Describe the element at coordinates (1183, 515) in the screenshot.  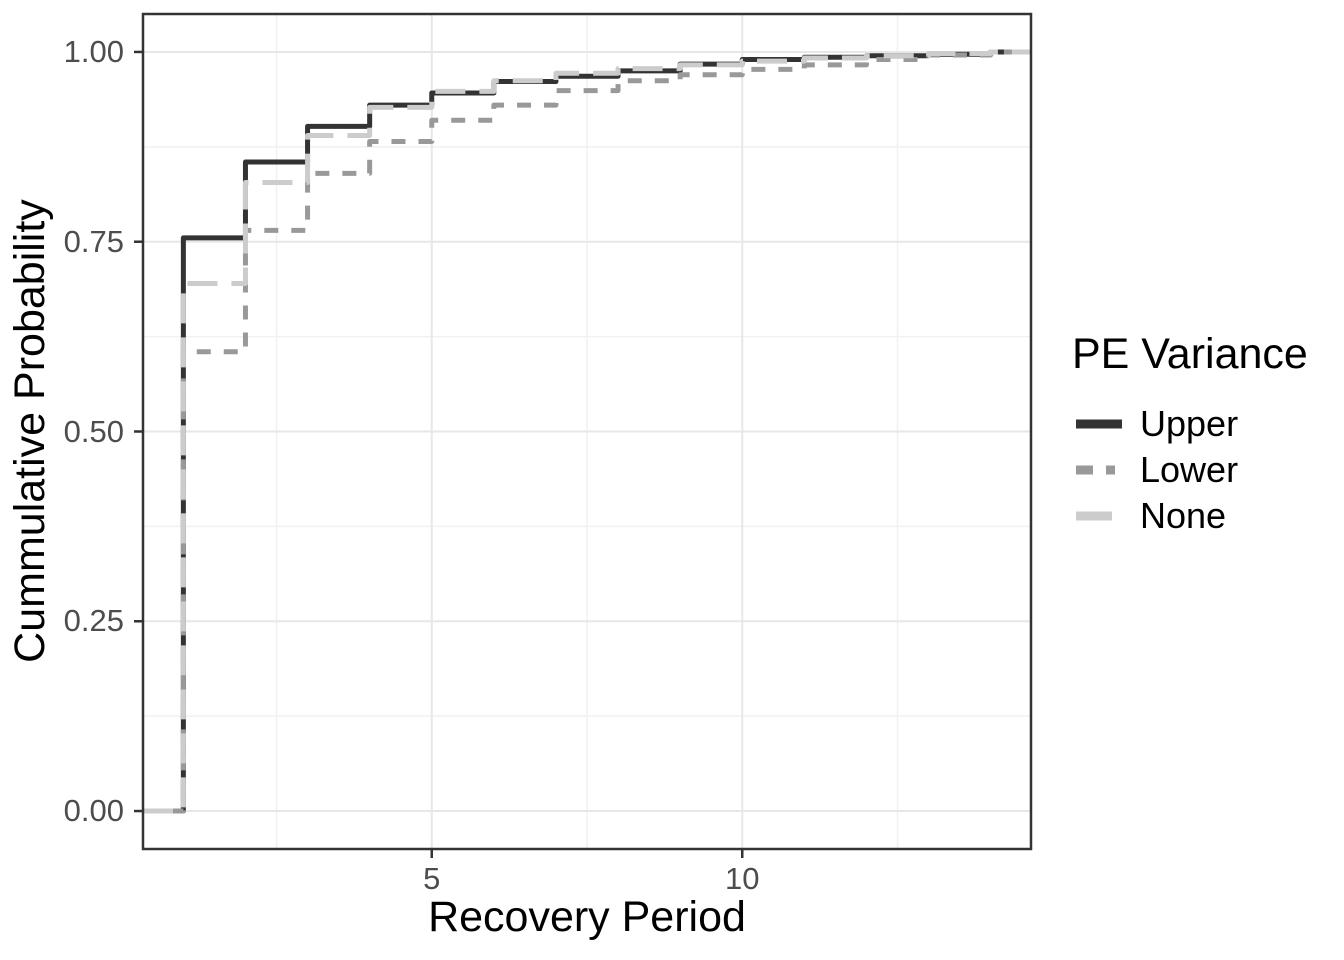
I see `legend-label-none: None` at that location.